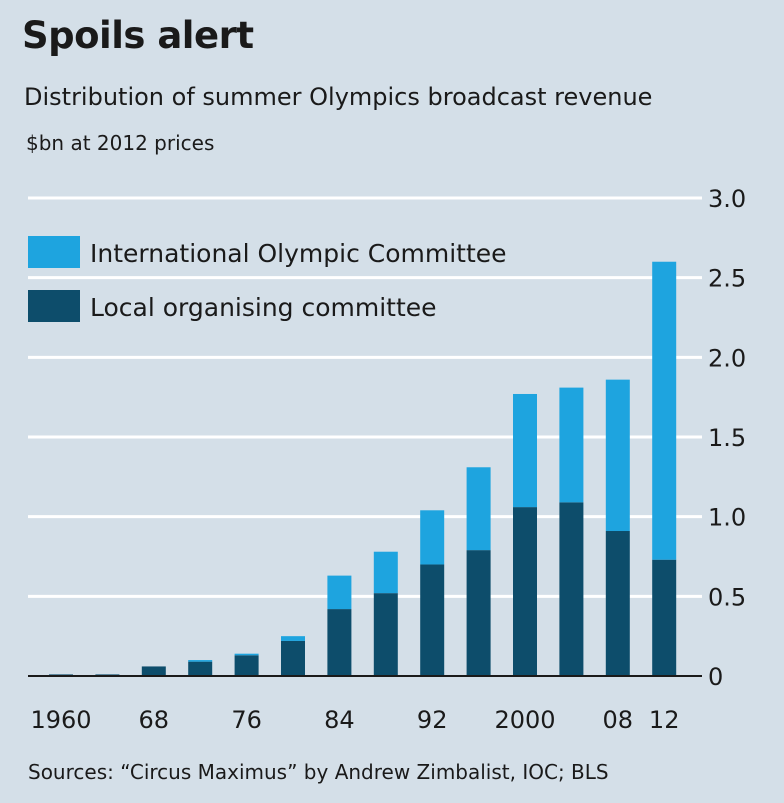 This screenshot has height=803, width=784. Describe the element at coordinates (385, 634) in the screenshot. I see `bar-local-1988` at that location.